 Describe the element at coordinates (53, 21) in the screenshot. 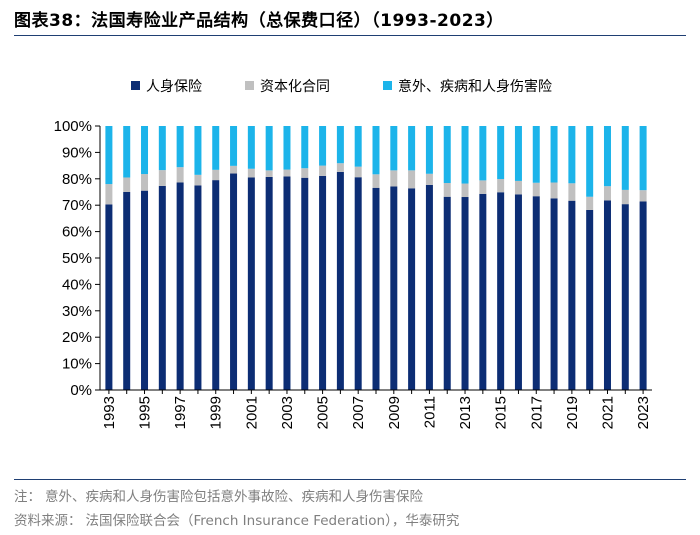

I see `figure-label: 图表38：` at that location.